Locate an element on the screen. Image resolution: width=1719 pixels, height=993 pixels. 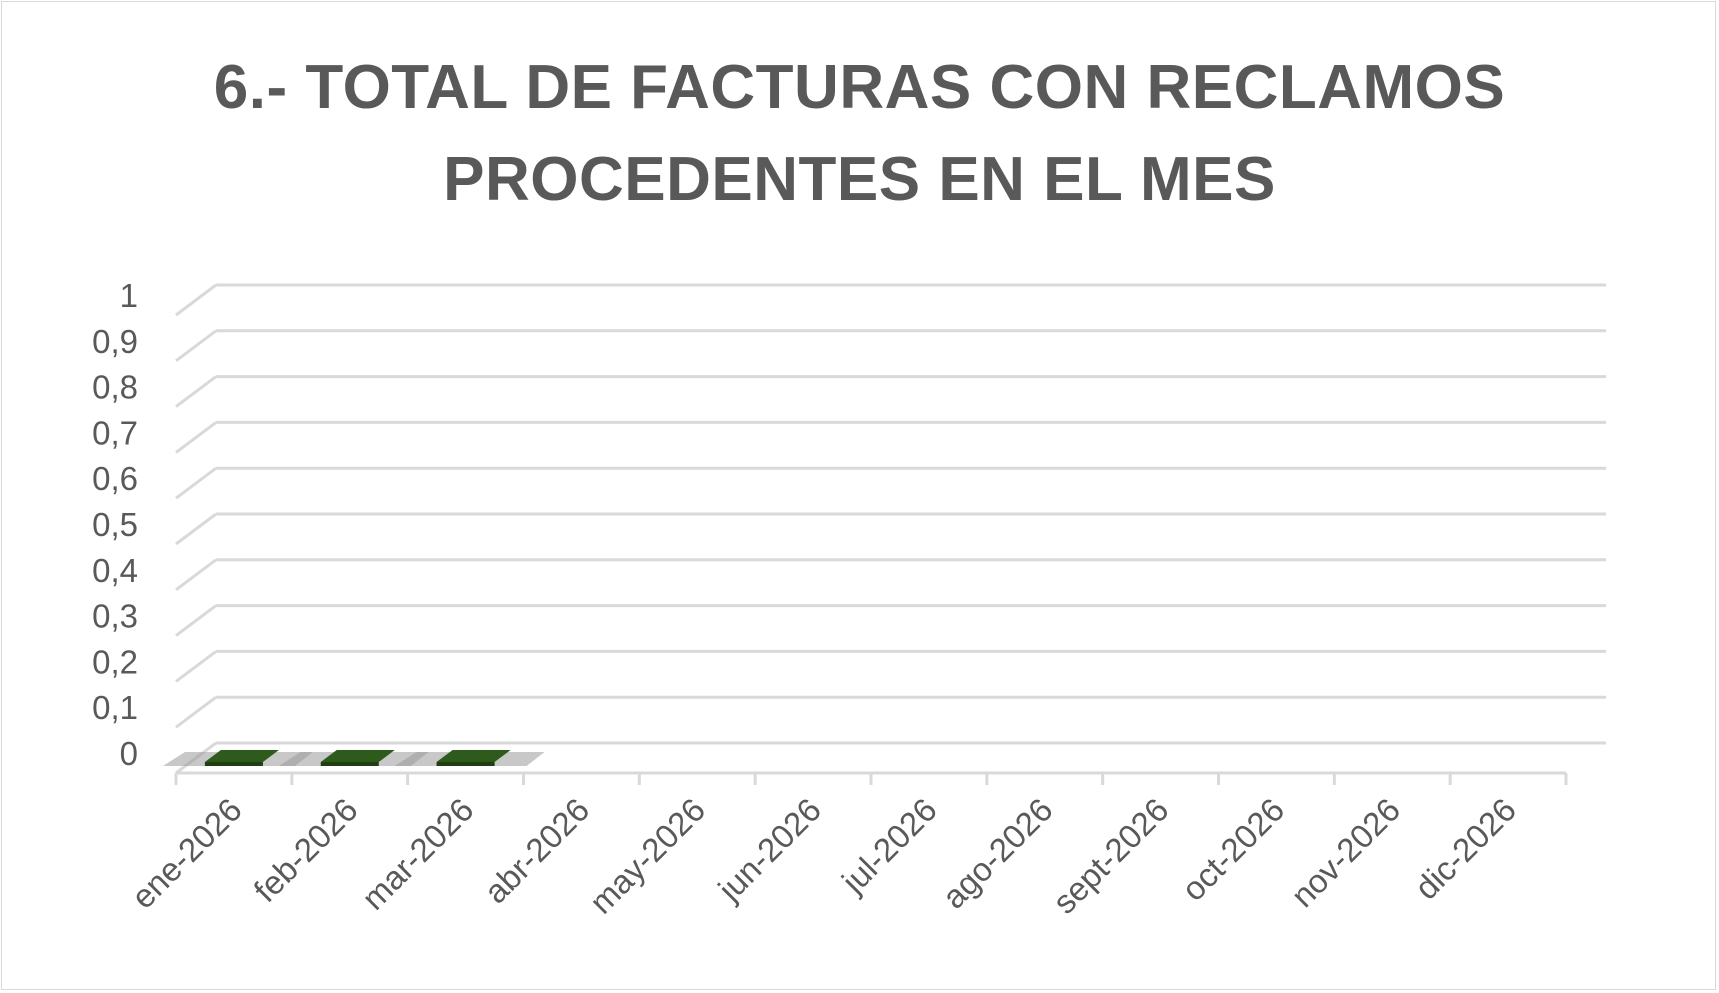
x-tick-label: feb-2026 is located at coordinates (305, 850).